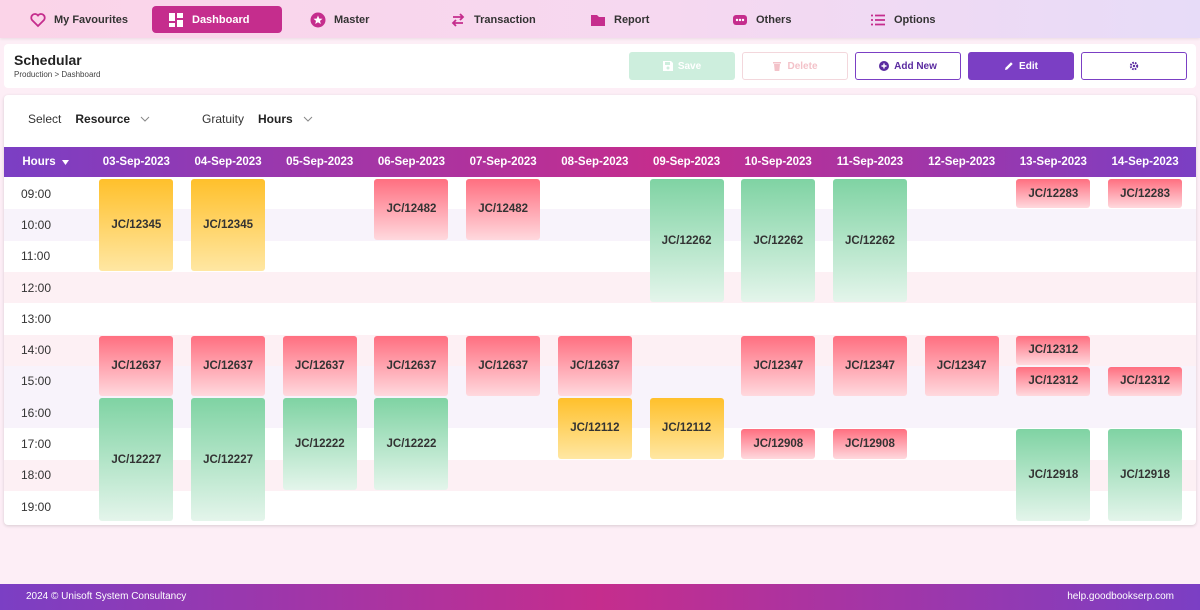 This screenshot has height=610, width=1200. Describe the element at coordinates (740, 19) in the screenshot. I see `more-icon` at that location.